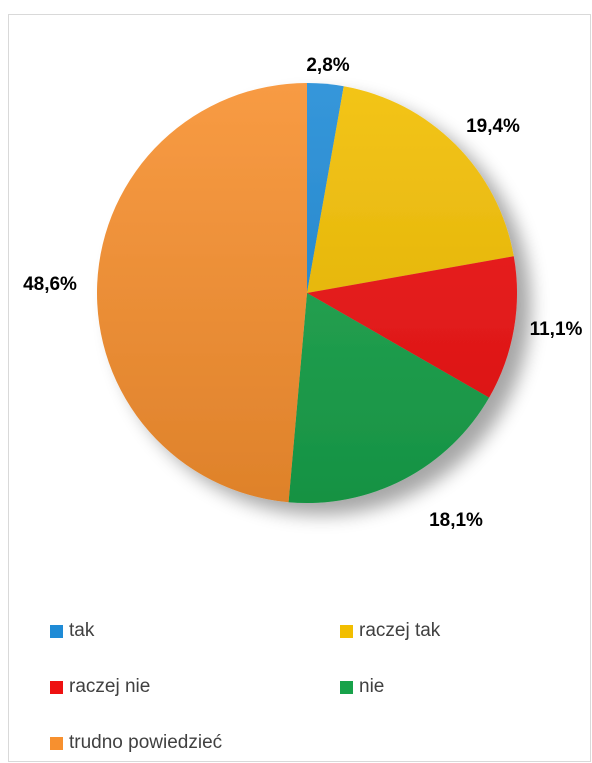  What do you see at coordinates (346, 631) in the screenshot?
I see `legend-swatch-raczej-tak` at bounding box center [346, 631].